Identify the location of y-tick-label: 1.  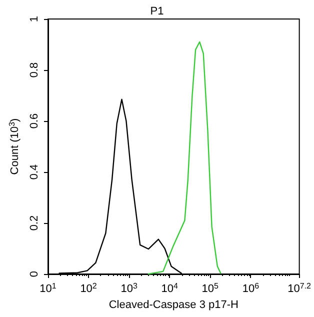
(34, 19).